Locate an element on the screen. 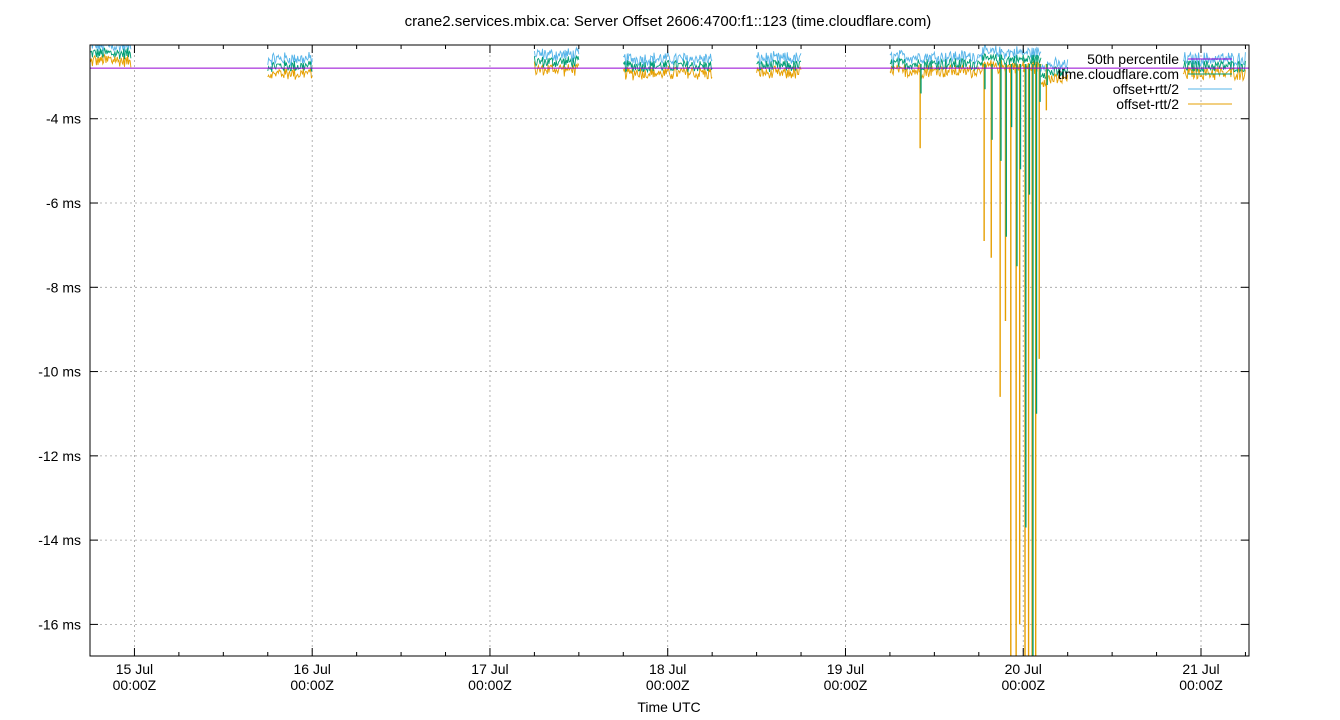 The image size is (1340, 720). x-tick-date: 18 Jul is located at coordinates (667, 669).